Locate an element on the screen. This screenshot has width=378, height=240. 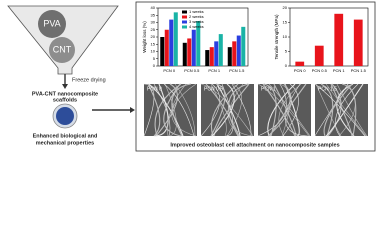
legend-label: 2 weeks is located at coordinates (196, 16).